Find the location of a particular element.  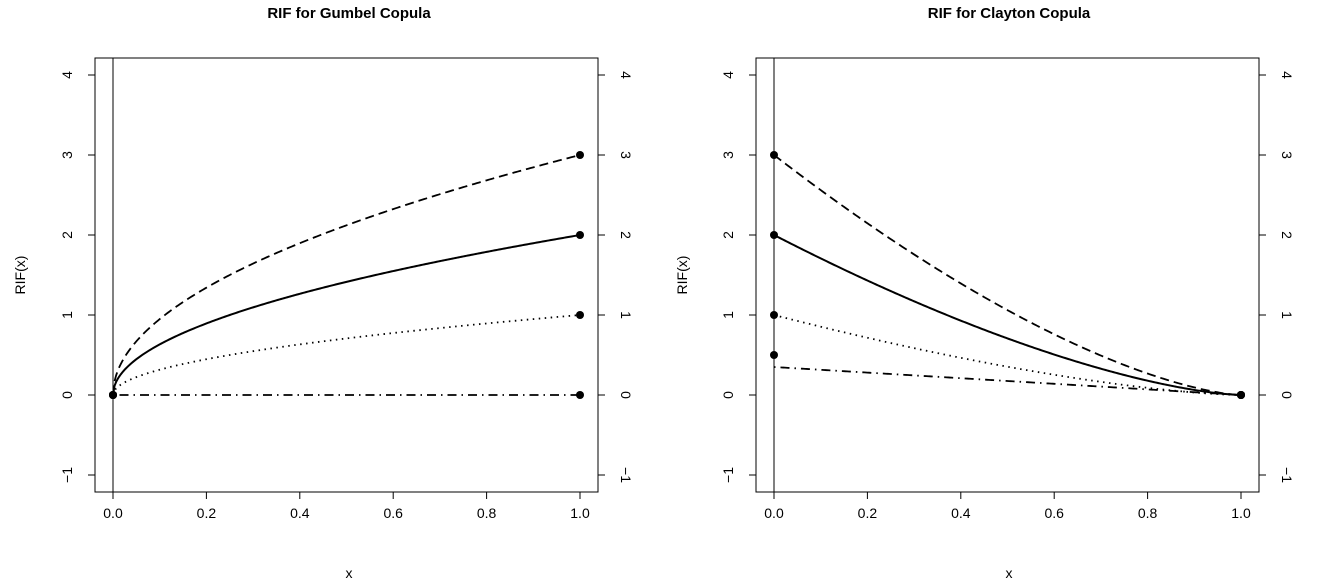

series-dotdash-line is located at coordinates (1007, 381).